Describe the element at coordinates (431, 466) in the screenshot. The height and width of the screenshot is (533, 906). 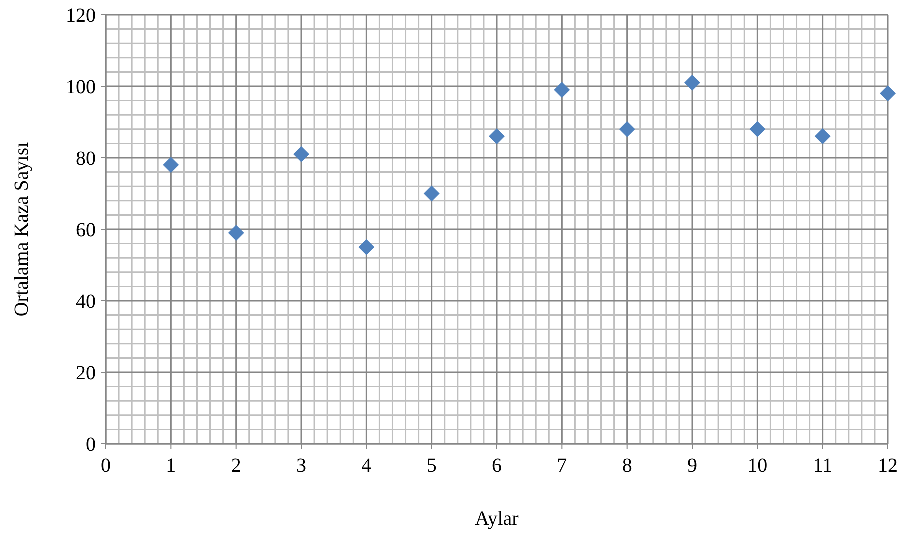
I see `x-tick-label: 5` at that location.